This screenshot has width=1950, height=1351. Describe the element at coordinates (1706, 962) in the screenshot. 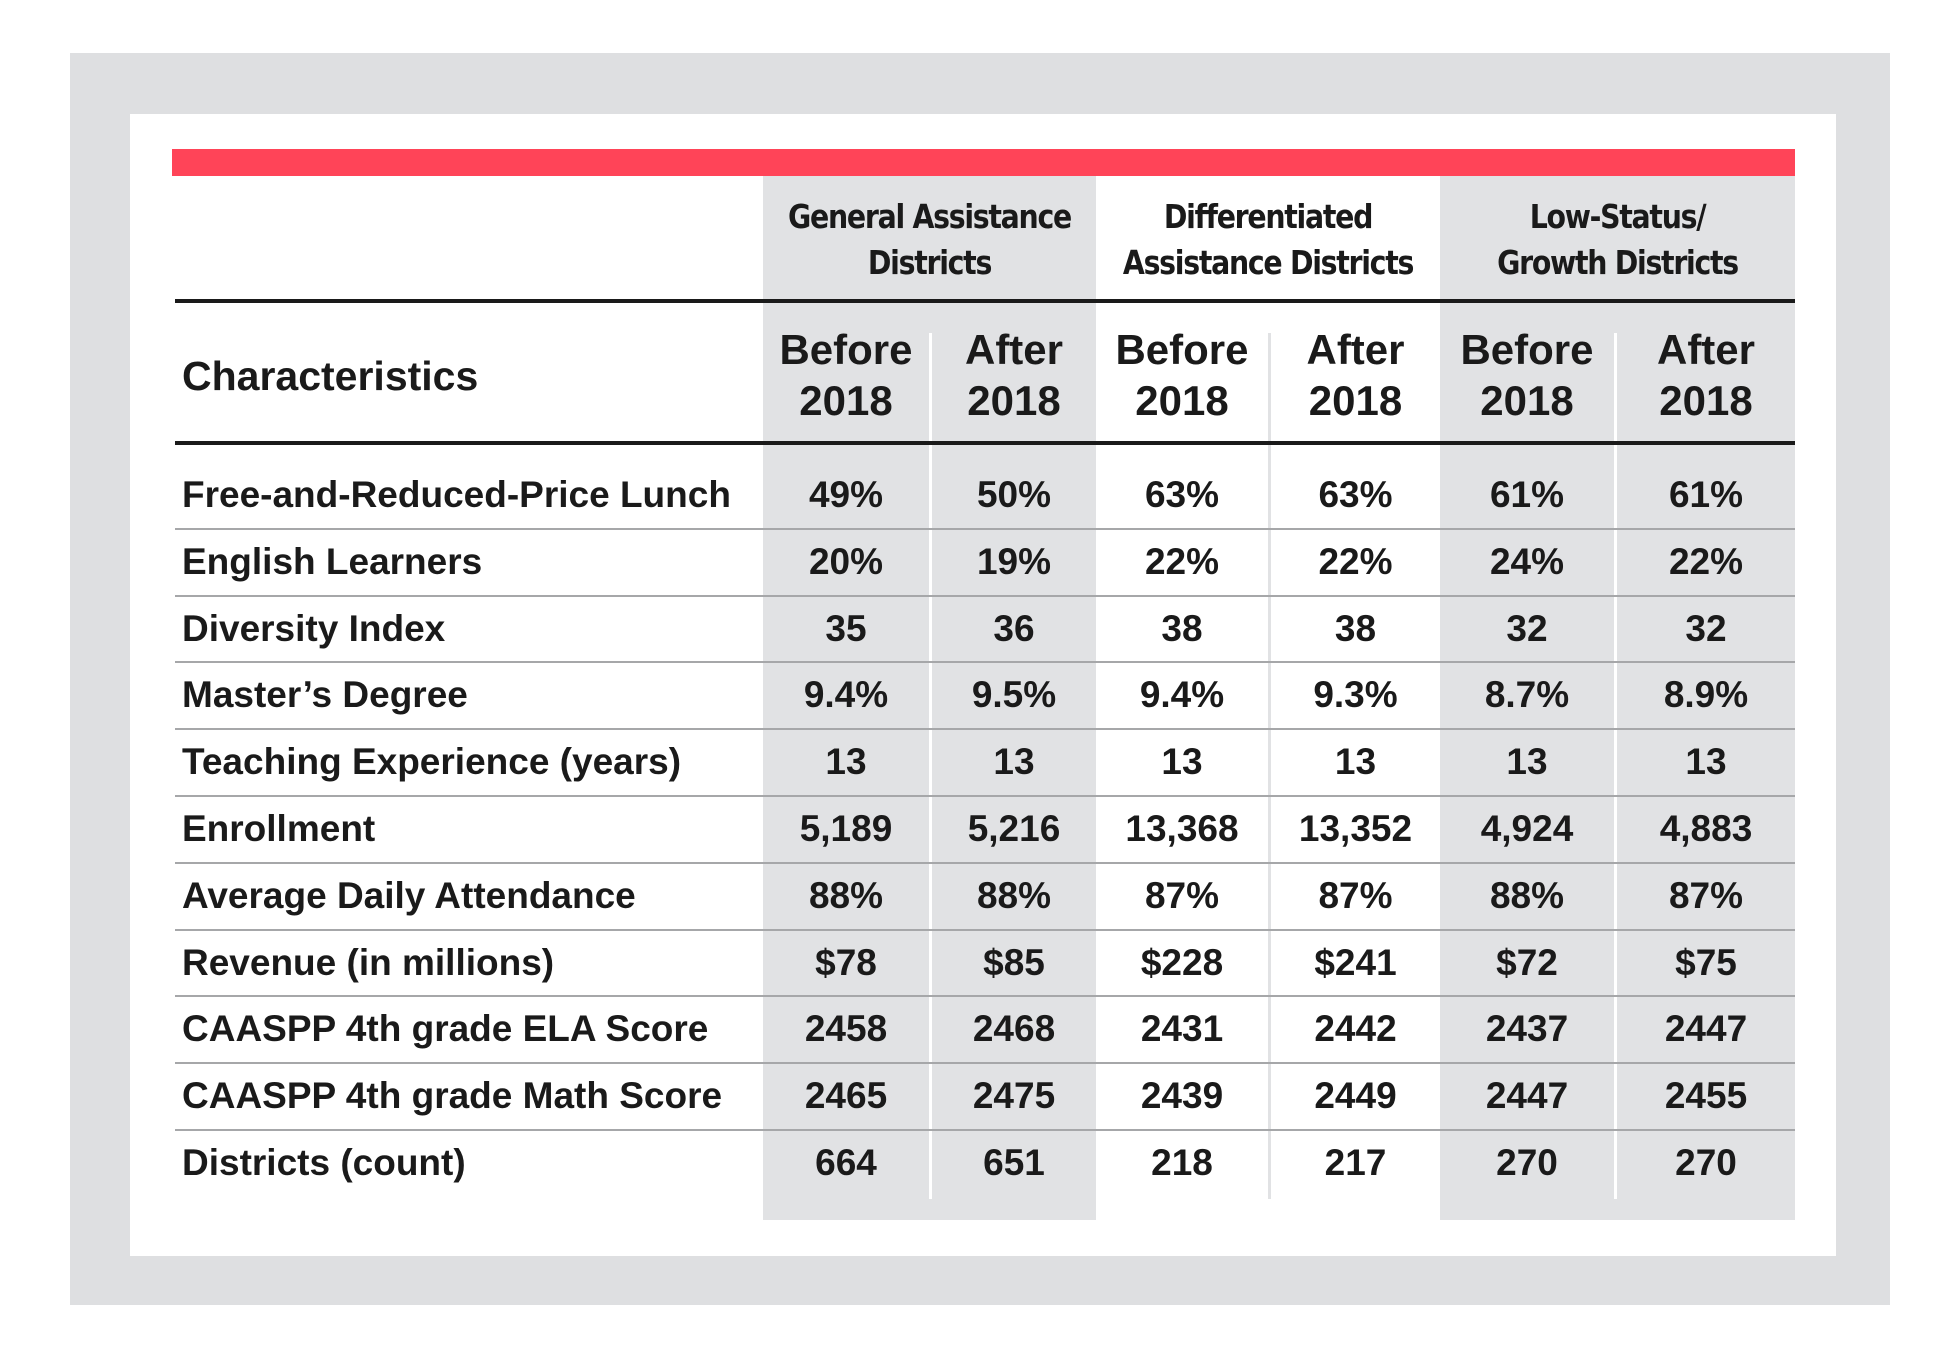

I see `table-cell: $75` at that location.